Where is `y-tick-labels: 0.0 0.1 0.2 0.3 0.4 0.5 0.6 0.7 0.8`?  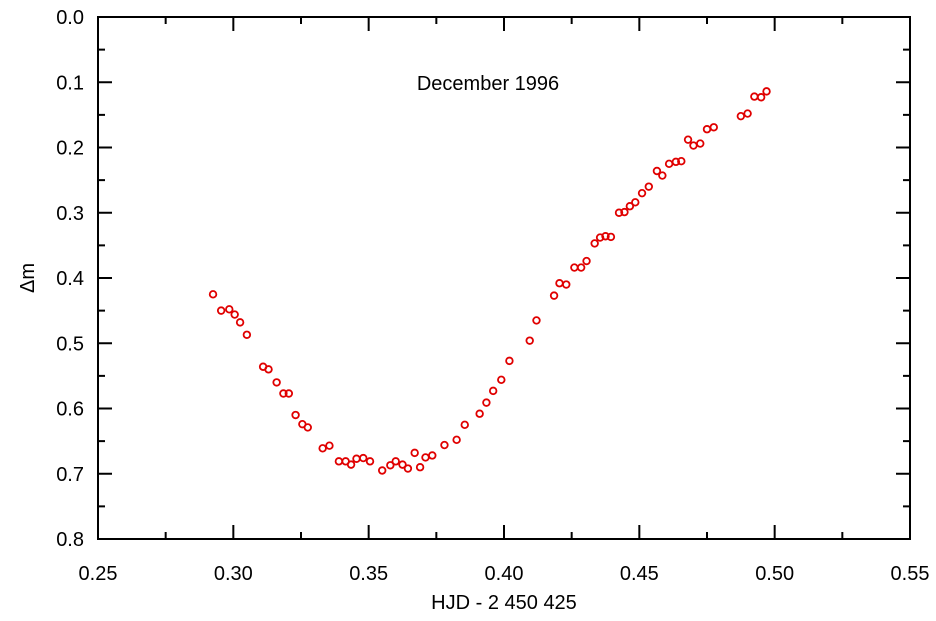 y-tick-labels: 0.0 0.1 0.2 0.3 0.4 0.5 0.6 0.7 0.8 is located at coordinates (70, 279).